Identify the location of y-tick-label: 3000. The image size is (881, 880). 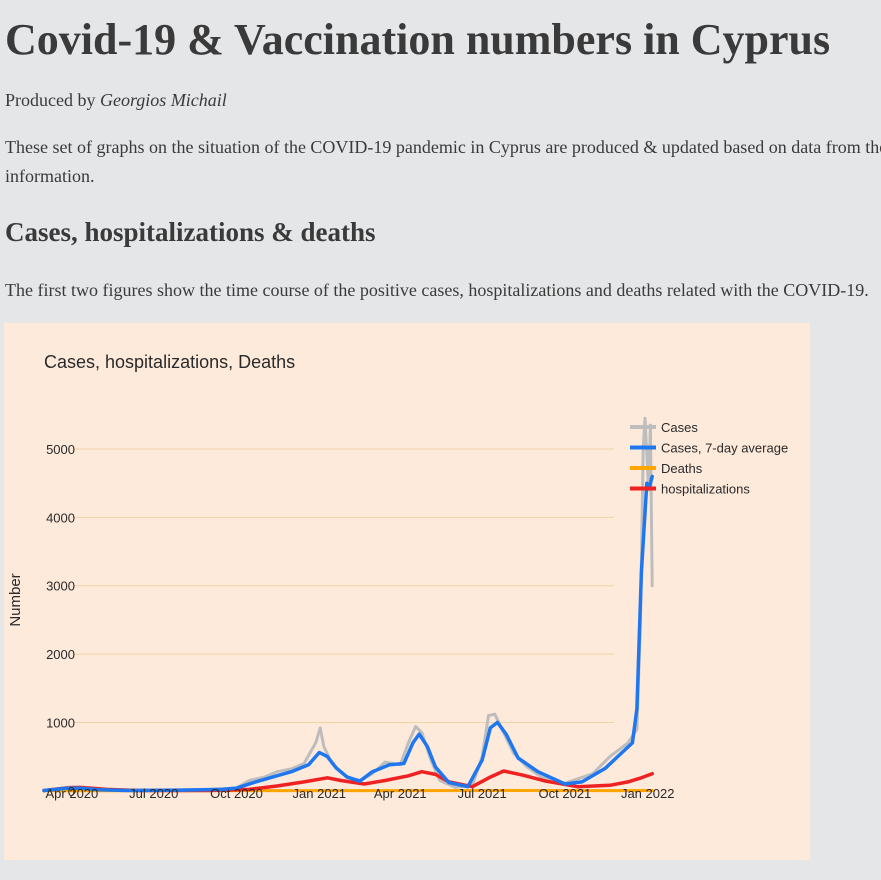
(60, 586).